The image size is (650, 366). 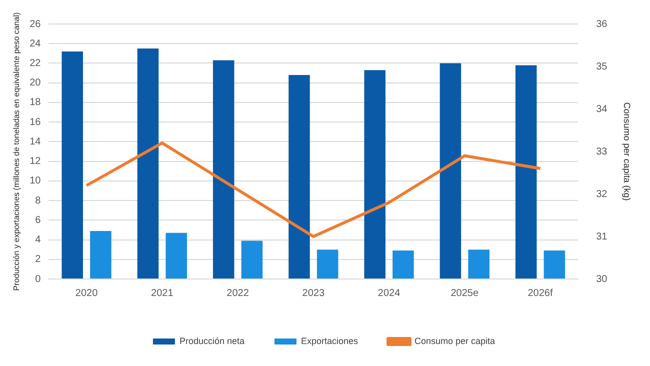 What do you see at coordinates (627, 151) in the screenshot?
I see `y2-axis-title: Consumo per capita (kg)` at bounding box center [627, 151].